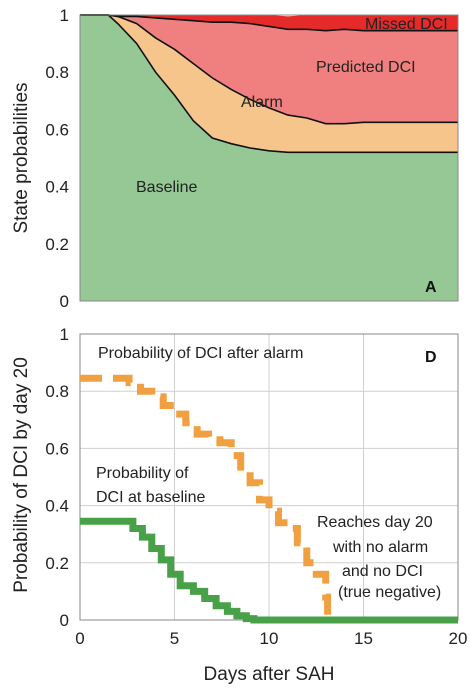 This screenshot has width=470, height=694. I want to click on panel-a-y-tick-label: 1, so click(64, 15).